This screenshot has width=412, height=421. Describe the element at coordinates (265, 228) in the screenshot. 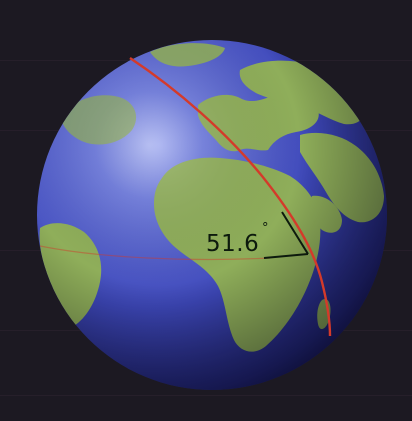

I see `degree-symbol: °` at that location.